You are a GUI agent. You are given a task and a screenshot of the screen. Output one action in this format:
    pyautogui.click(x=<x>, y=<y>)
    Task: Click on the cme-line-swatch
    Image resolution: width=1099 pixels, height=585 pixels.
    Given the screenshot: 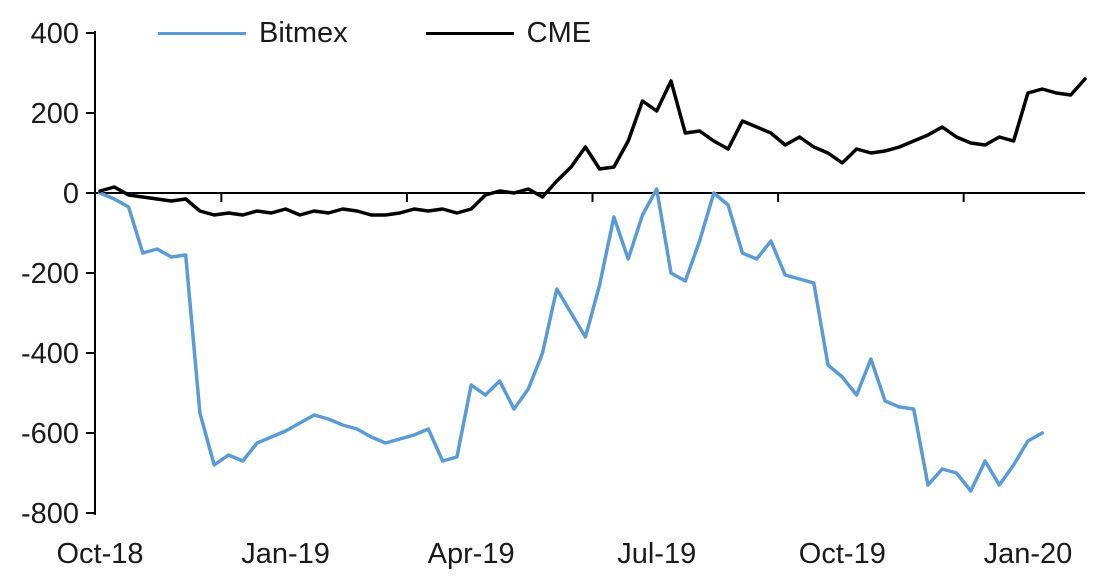 What is the action you would take?
    pyautogui.click(x=469, y=33)
    